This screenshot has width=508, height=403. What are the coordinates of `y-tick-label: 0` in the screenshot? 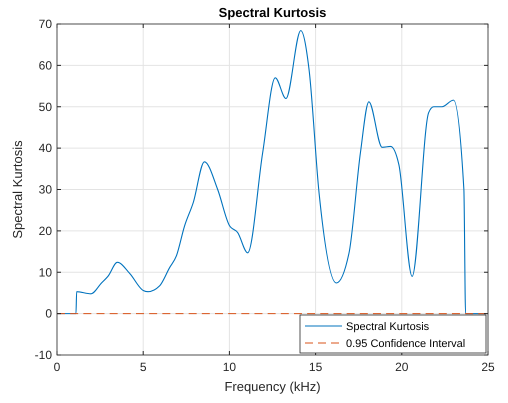 It's located at (48, 313).